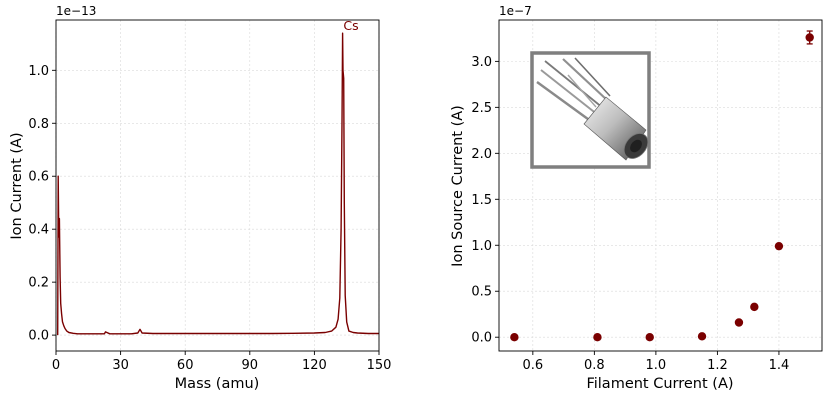  I want to click on y-tick-label: 0.4, so click(38, 230).